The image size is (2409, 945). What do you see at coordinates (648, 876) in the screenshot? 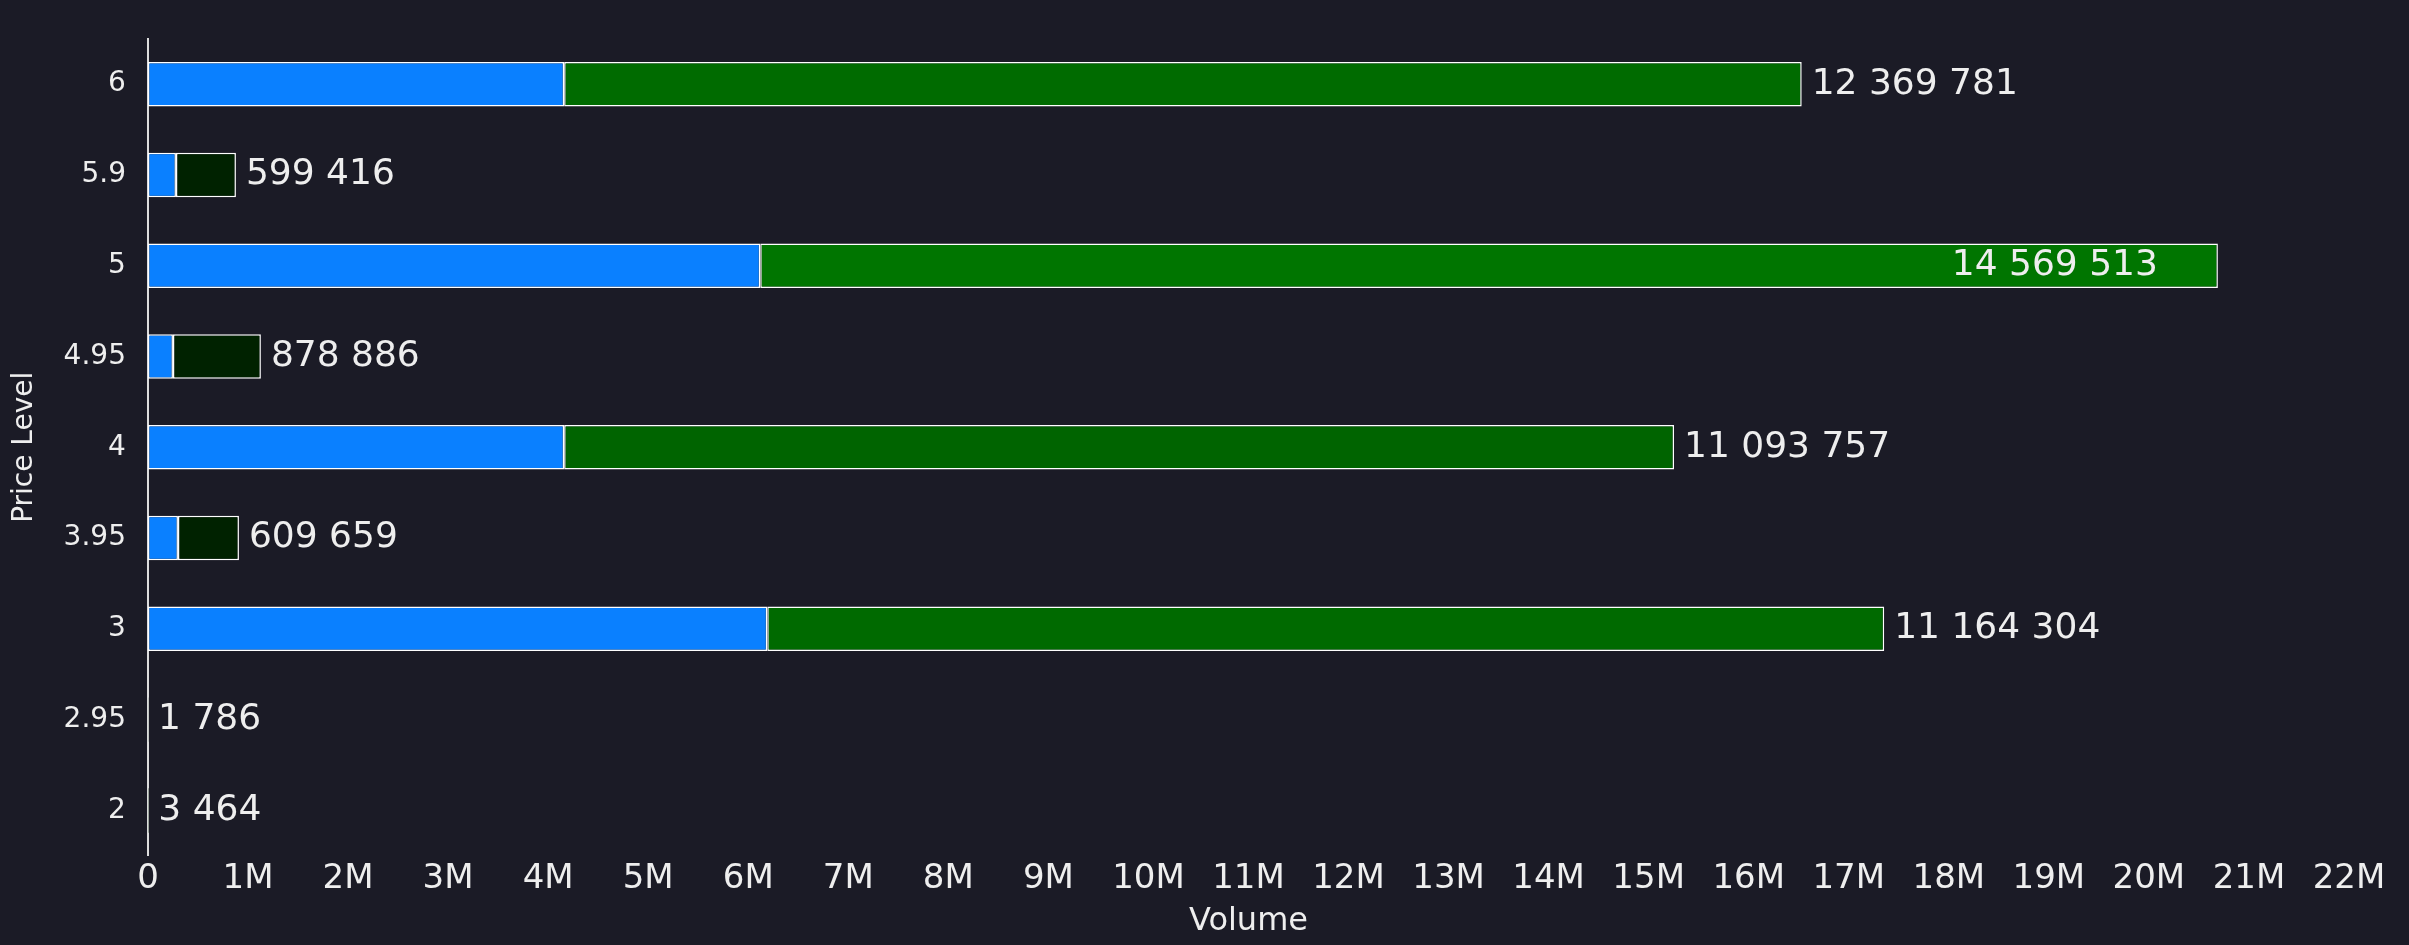
I see `x-tick-label: 5M` at bounding box center [648, 876].